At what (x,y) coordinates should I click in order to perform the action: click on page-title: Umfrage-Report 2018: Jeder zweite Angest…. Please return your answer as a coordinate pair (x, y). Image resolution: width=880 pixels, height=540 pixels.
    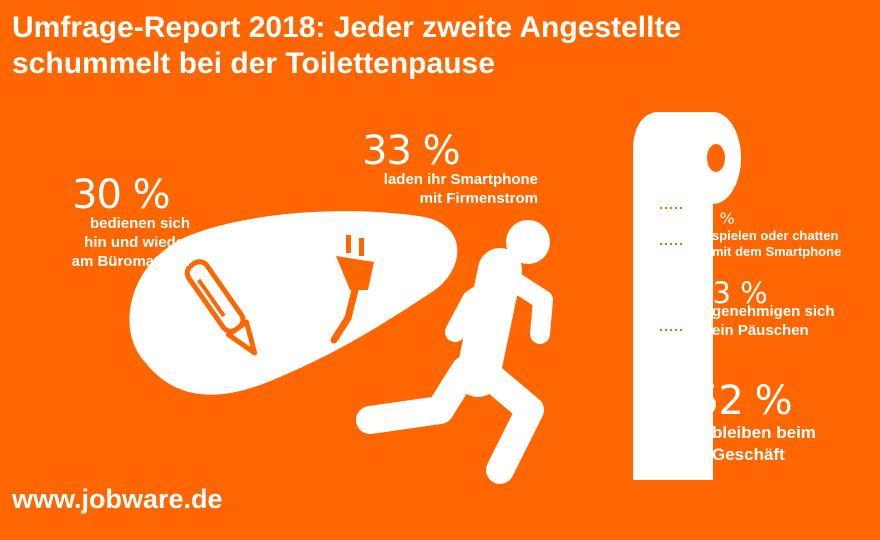
    Looking at the image, I should click on (412, 46).